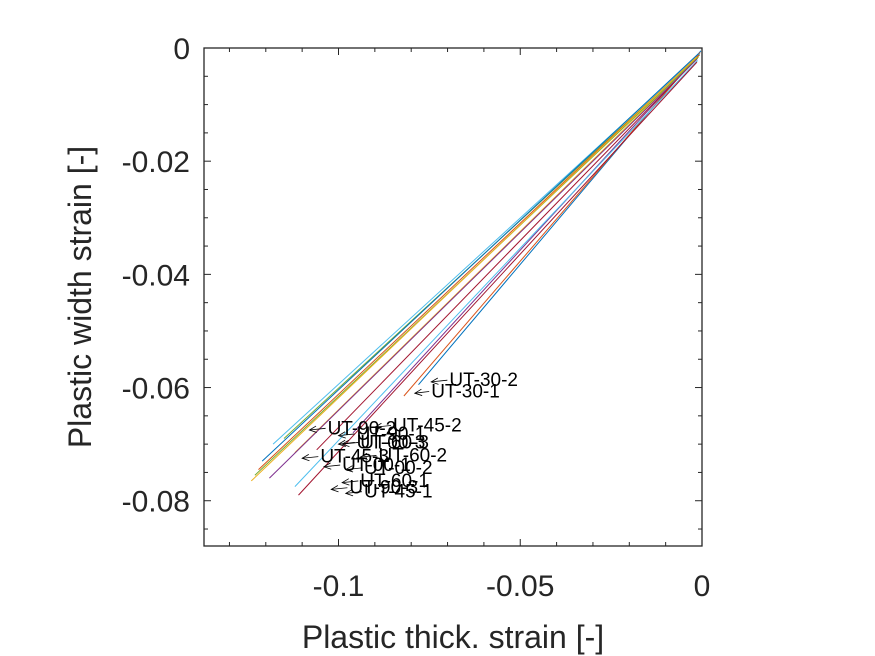 The image size is (875, 656). What do you see at coordinates (427, 425) in the screenshot?
I see `annotation-label-3: UT-45-2` at bounding box center [427, 425].